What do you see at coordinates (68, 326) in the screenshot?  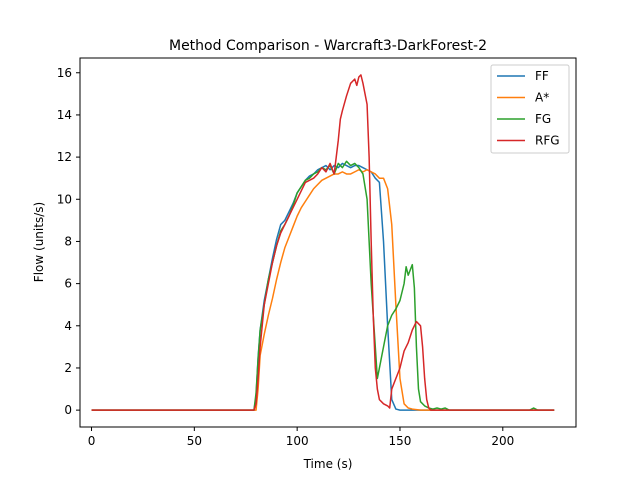 I see `y-tick-label-2: 4` at bounding box center [68, 326].